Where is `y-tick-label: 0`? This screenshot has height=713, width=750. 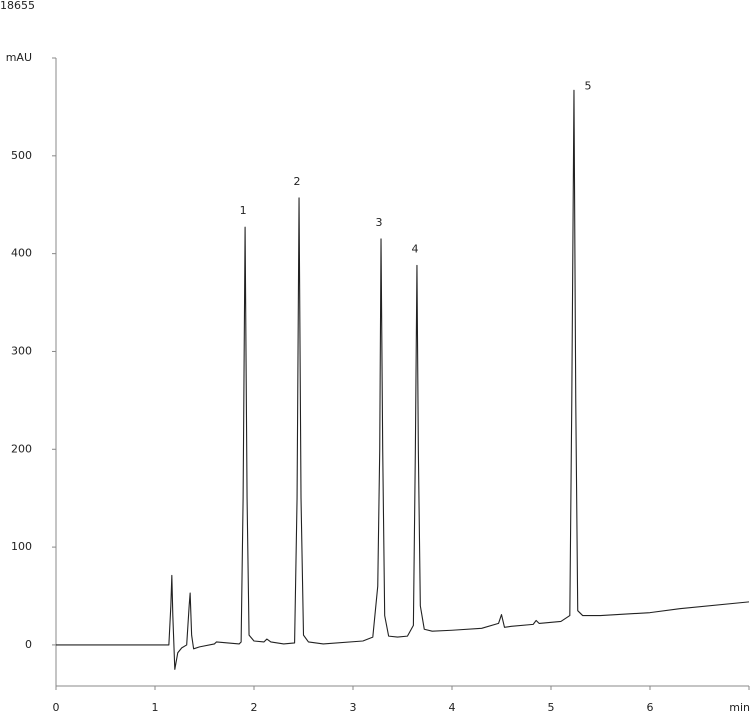 y-tick-label: 0 is located at coordinates (28, 644).